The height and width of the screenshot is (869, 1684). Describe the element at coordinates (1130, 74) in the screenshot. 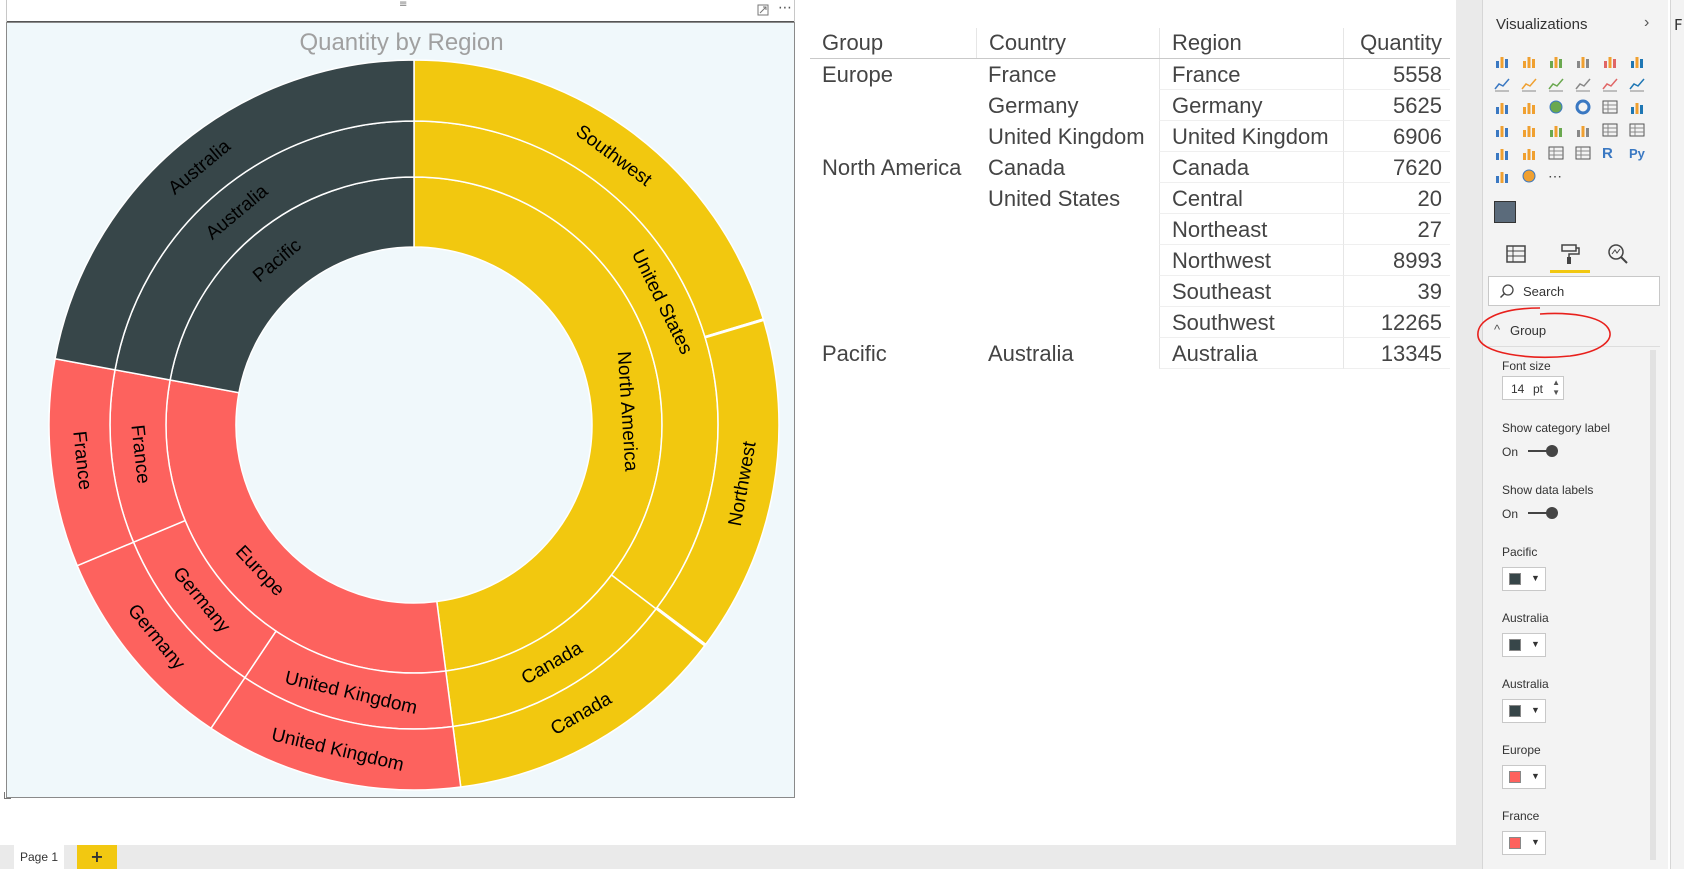

I see `table-row: Europe France France 5558` at that location.